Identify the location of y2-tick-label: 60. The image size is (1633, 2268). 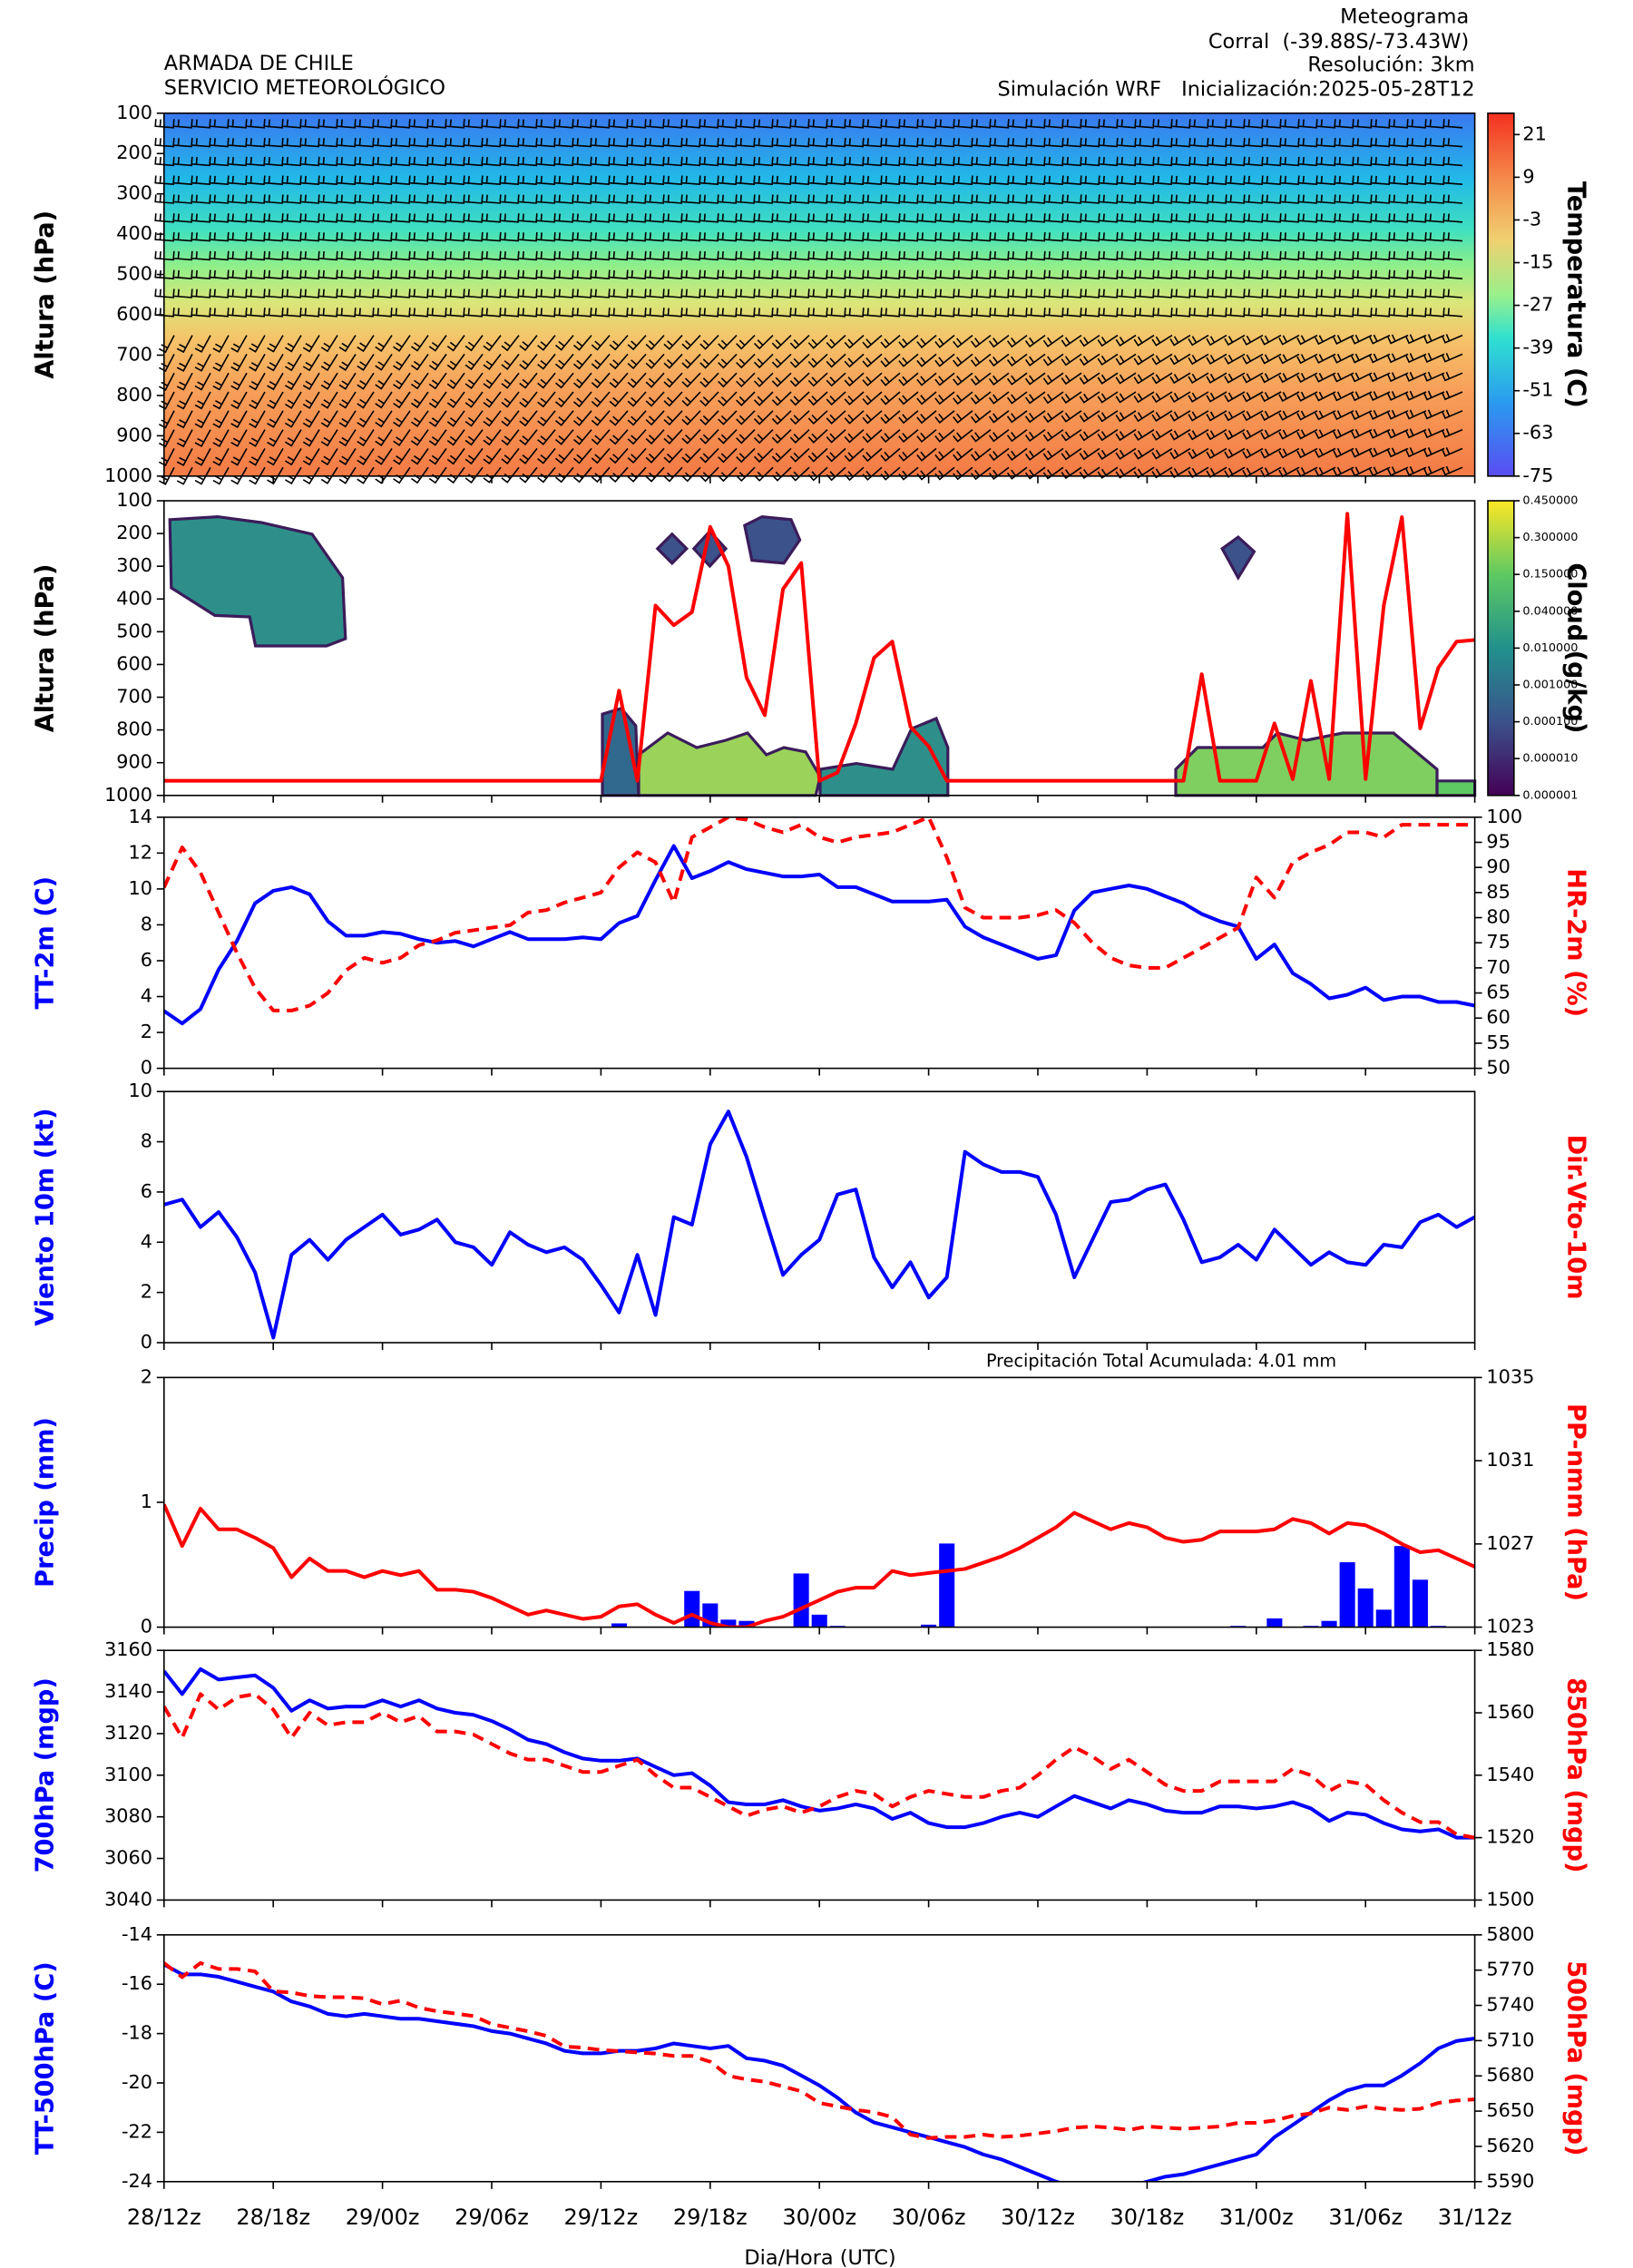
(1498, 1017).